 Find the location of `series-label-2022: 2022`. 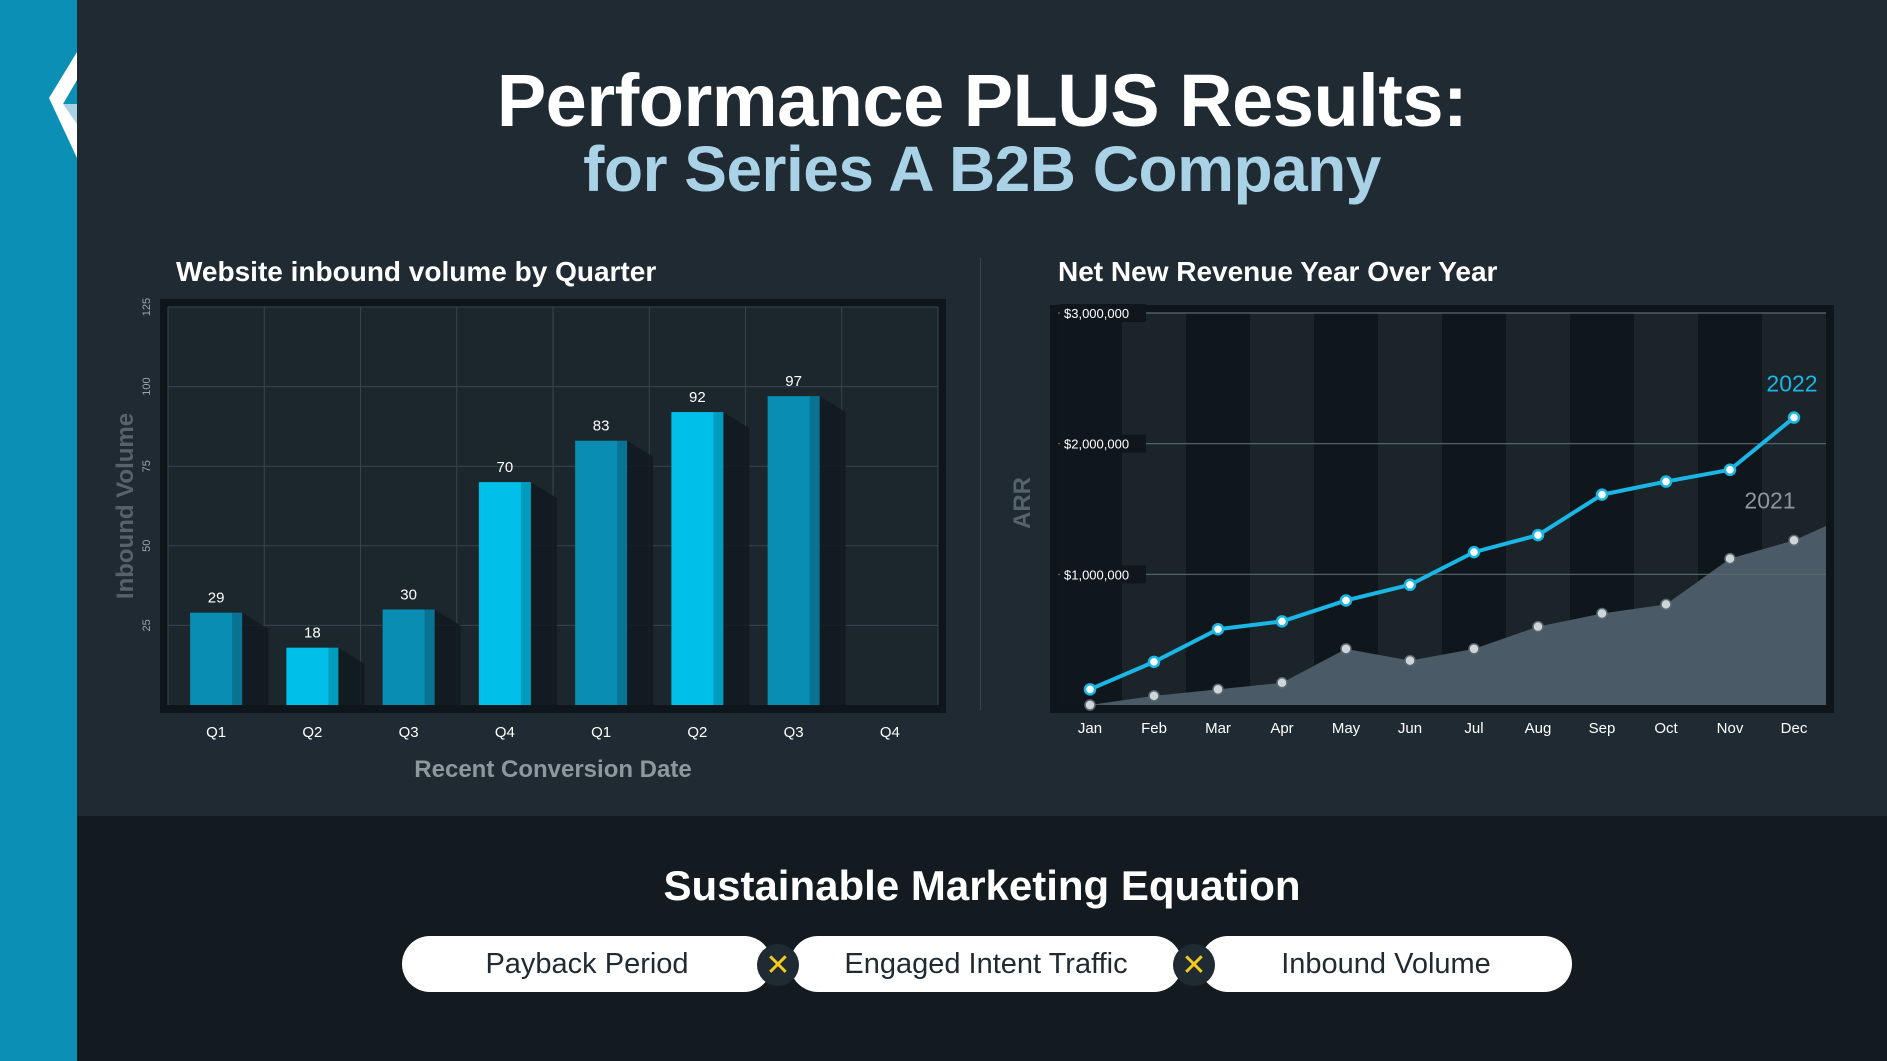

series-label-2022: 2022 is located at coordinates (1791, 384).